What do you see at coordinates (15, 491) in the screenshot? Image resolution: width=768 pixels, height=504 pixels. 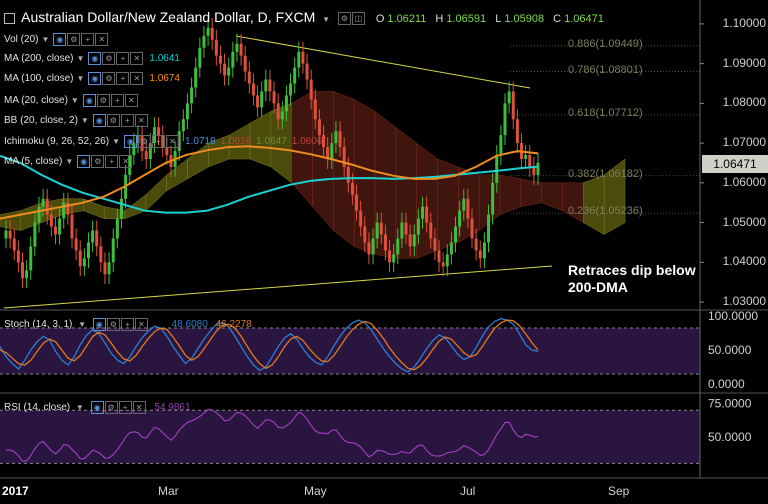 I see `x-tick-label: 2017` at bounding box center [15, 491].